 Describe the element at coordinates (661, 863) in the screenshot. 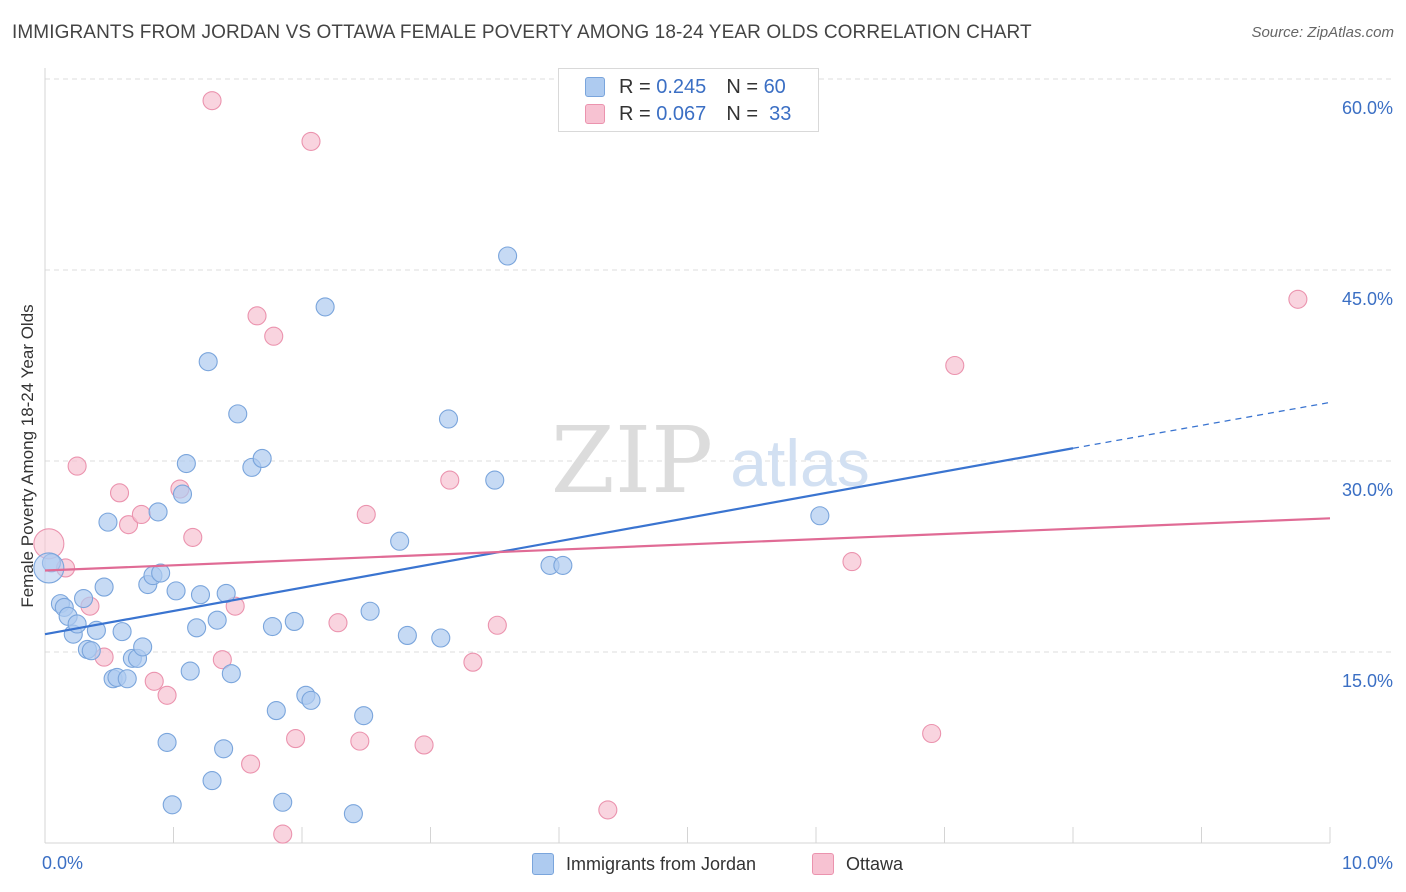

I see `bottom-legend-label: Immigrants from Jordan` at that location.